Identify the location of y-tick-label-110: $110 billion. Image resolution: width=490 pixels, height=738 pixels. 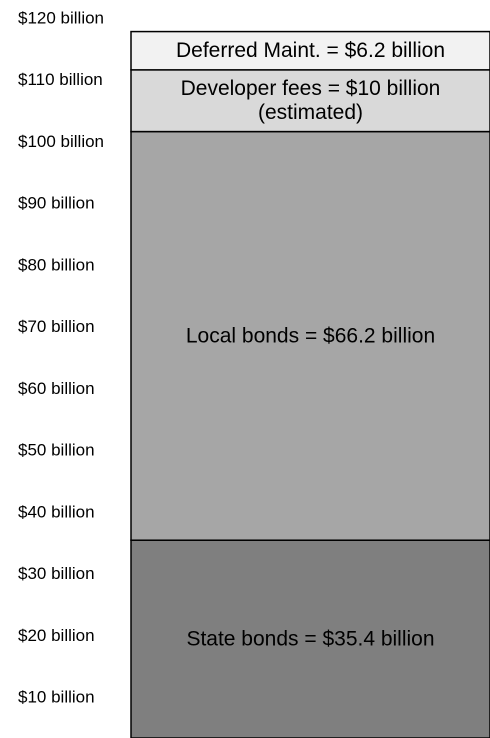
(60, 79).